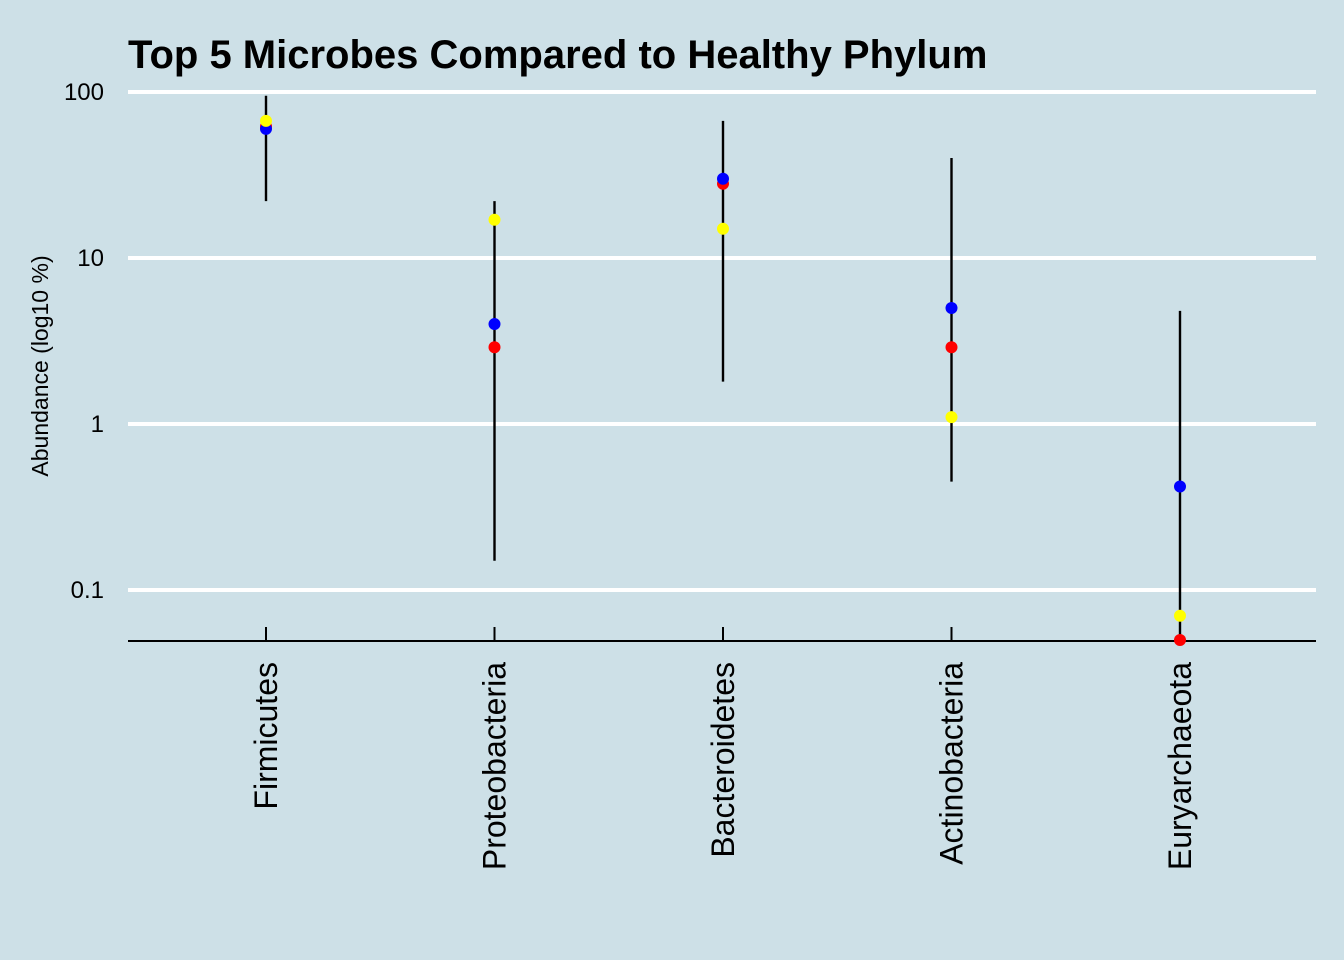  What do you see at coordinates (87, 590) in the screenshot?
I see `y-tick-label: 0.1` at bounding box center [87, 590].